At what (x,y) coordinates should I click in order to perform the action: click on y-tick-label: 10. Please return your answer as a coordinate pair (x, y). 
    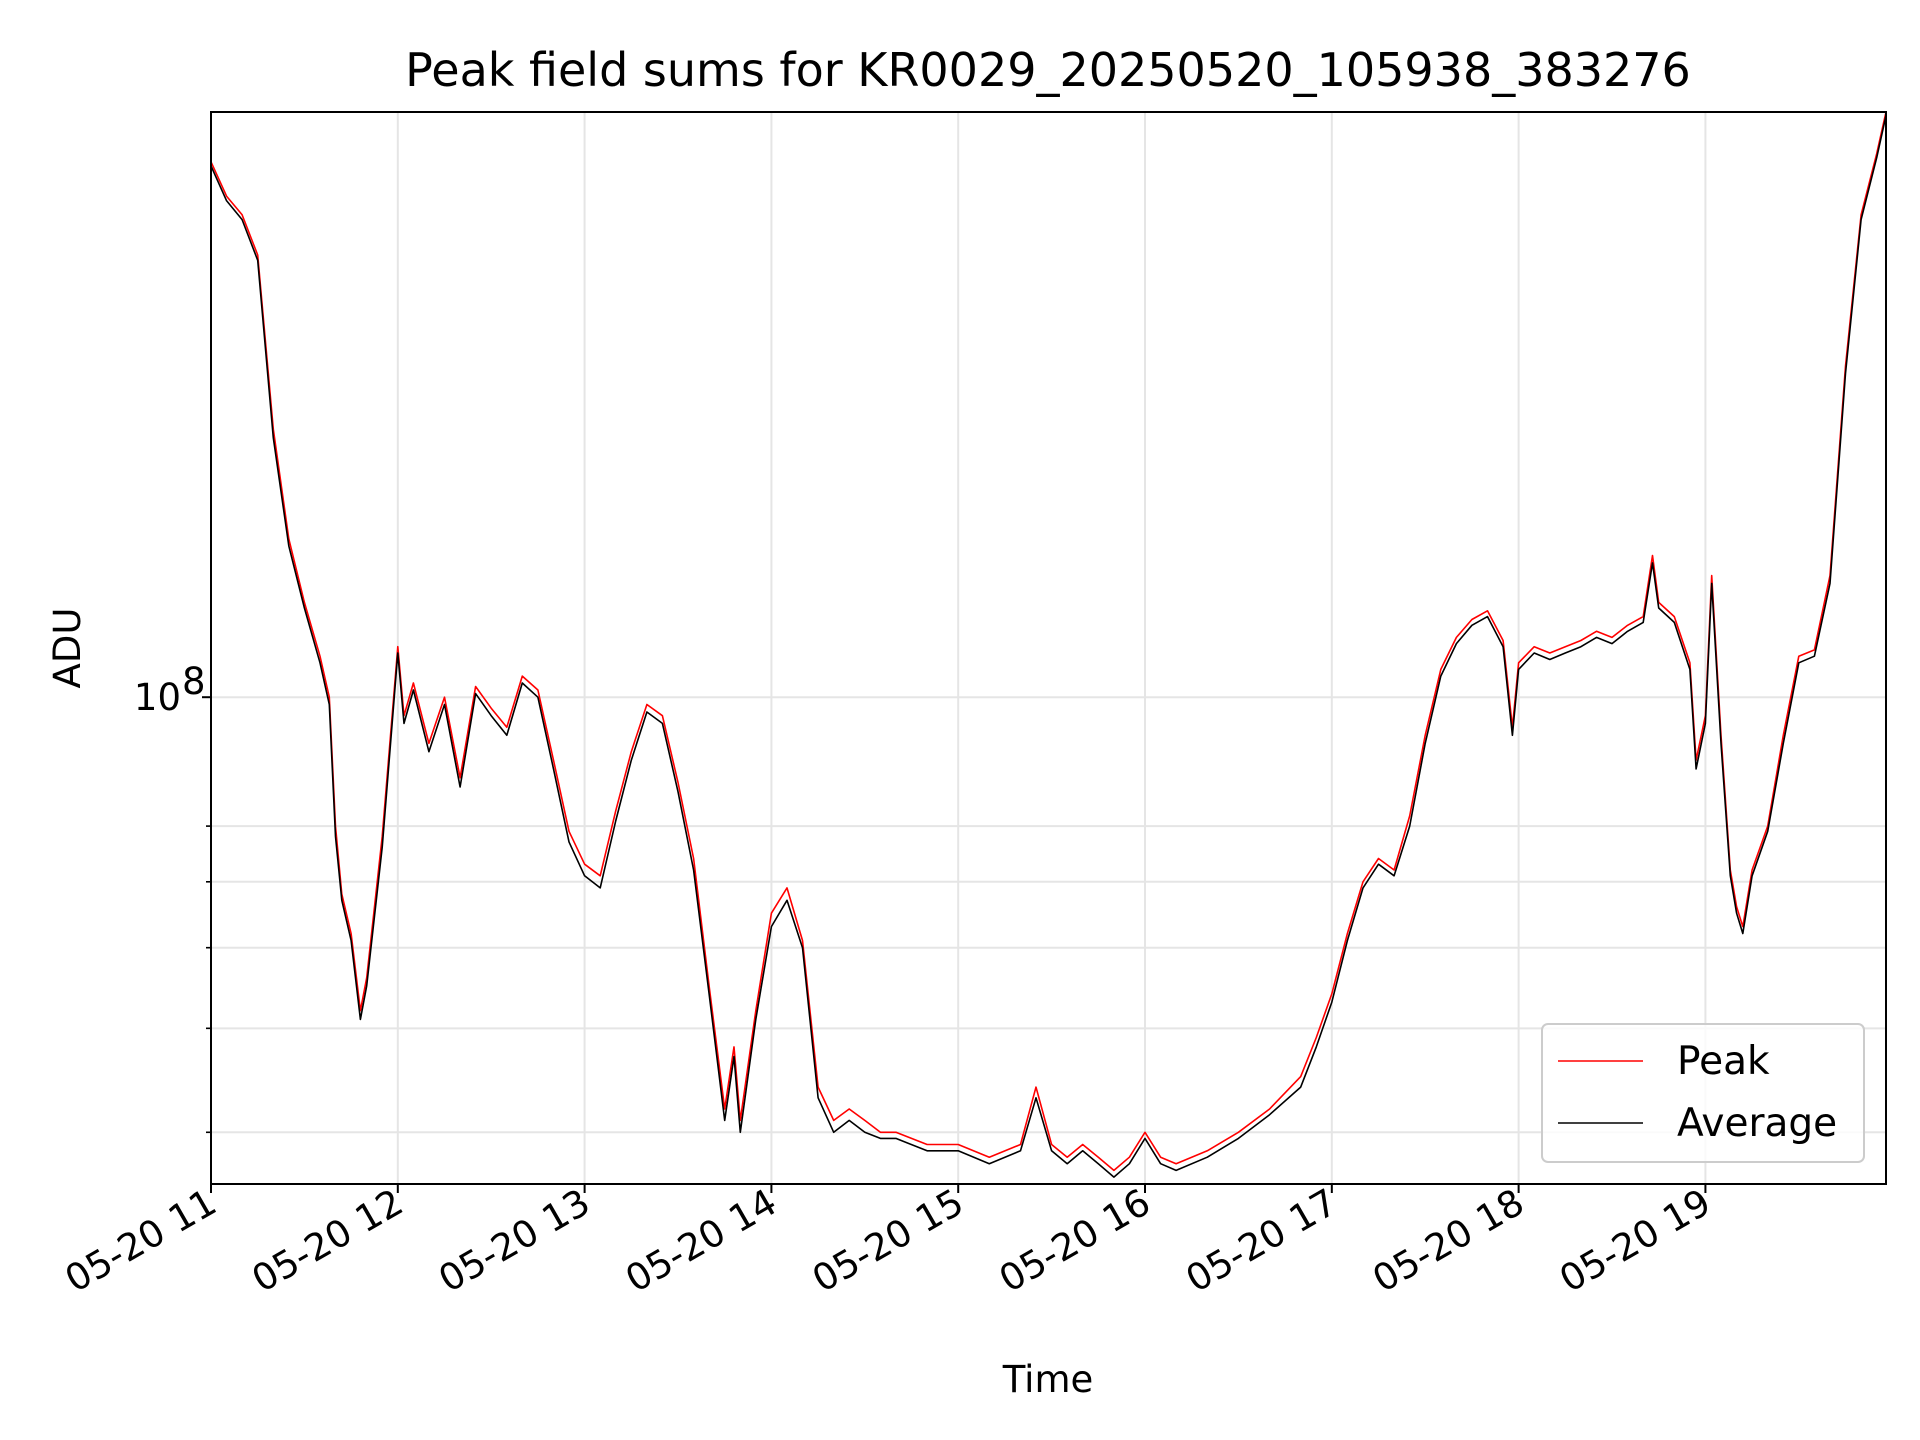
    Looking at the image, I should click on (157, 697).